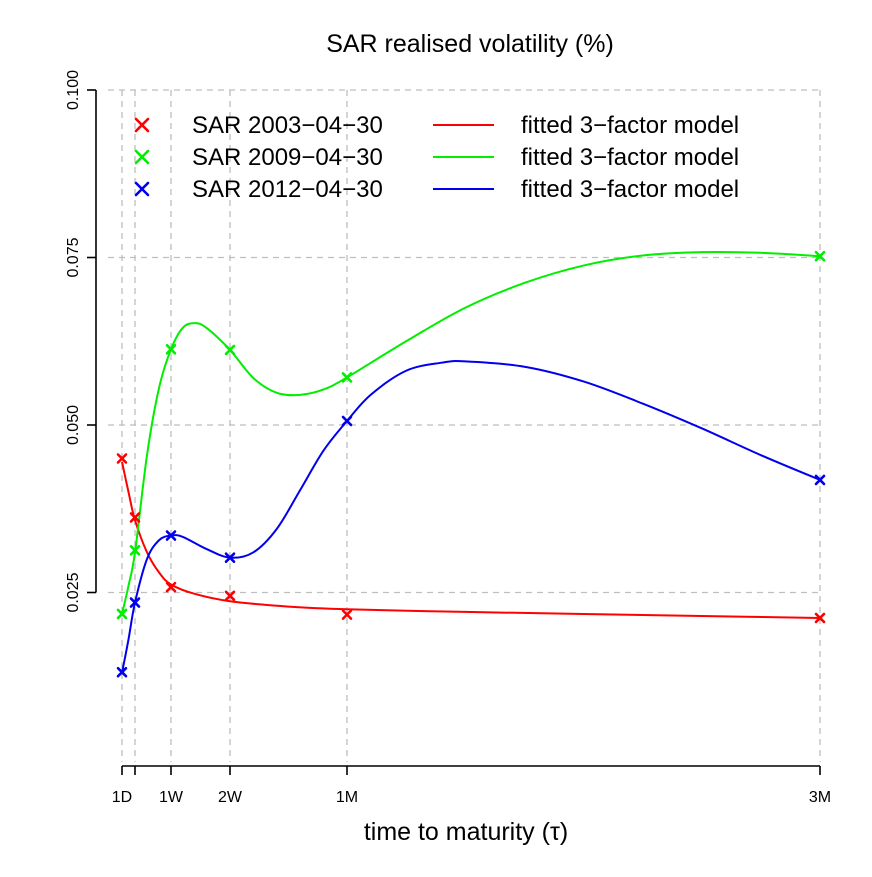 This screenshot has height=877, width=872. What do you see at coordinates (470, 44) in the screenshot?
I see `chart-title: SAR realised volatility (%)` at bounding box center [470, 44].